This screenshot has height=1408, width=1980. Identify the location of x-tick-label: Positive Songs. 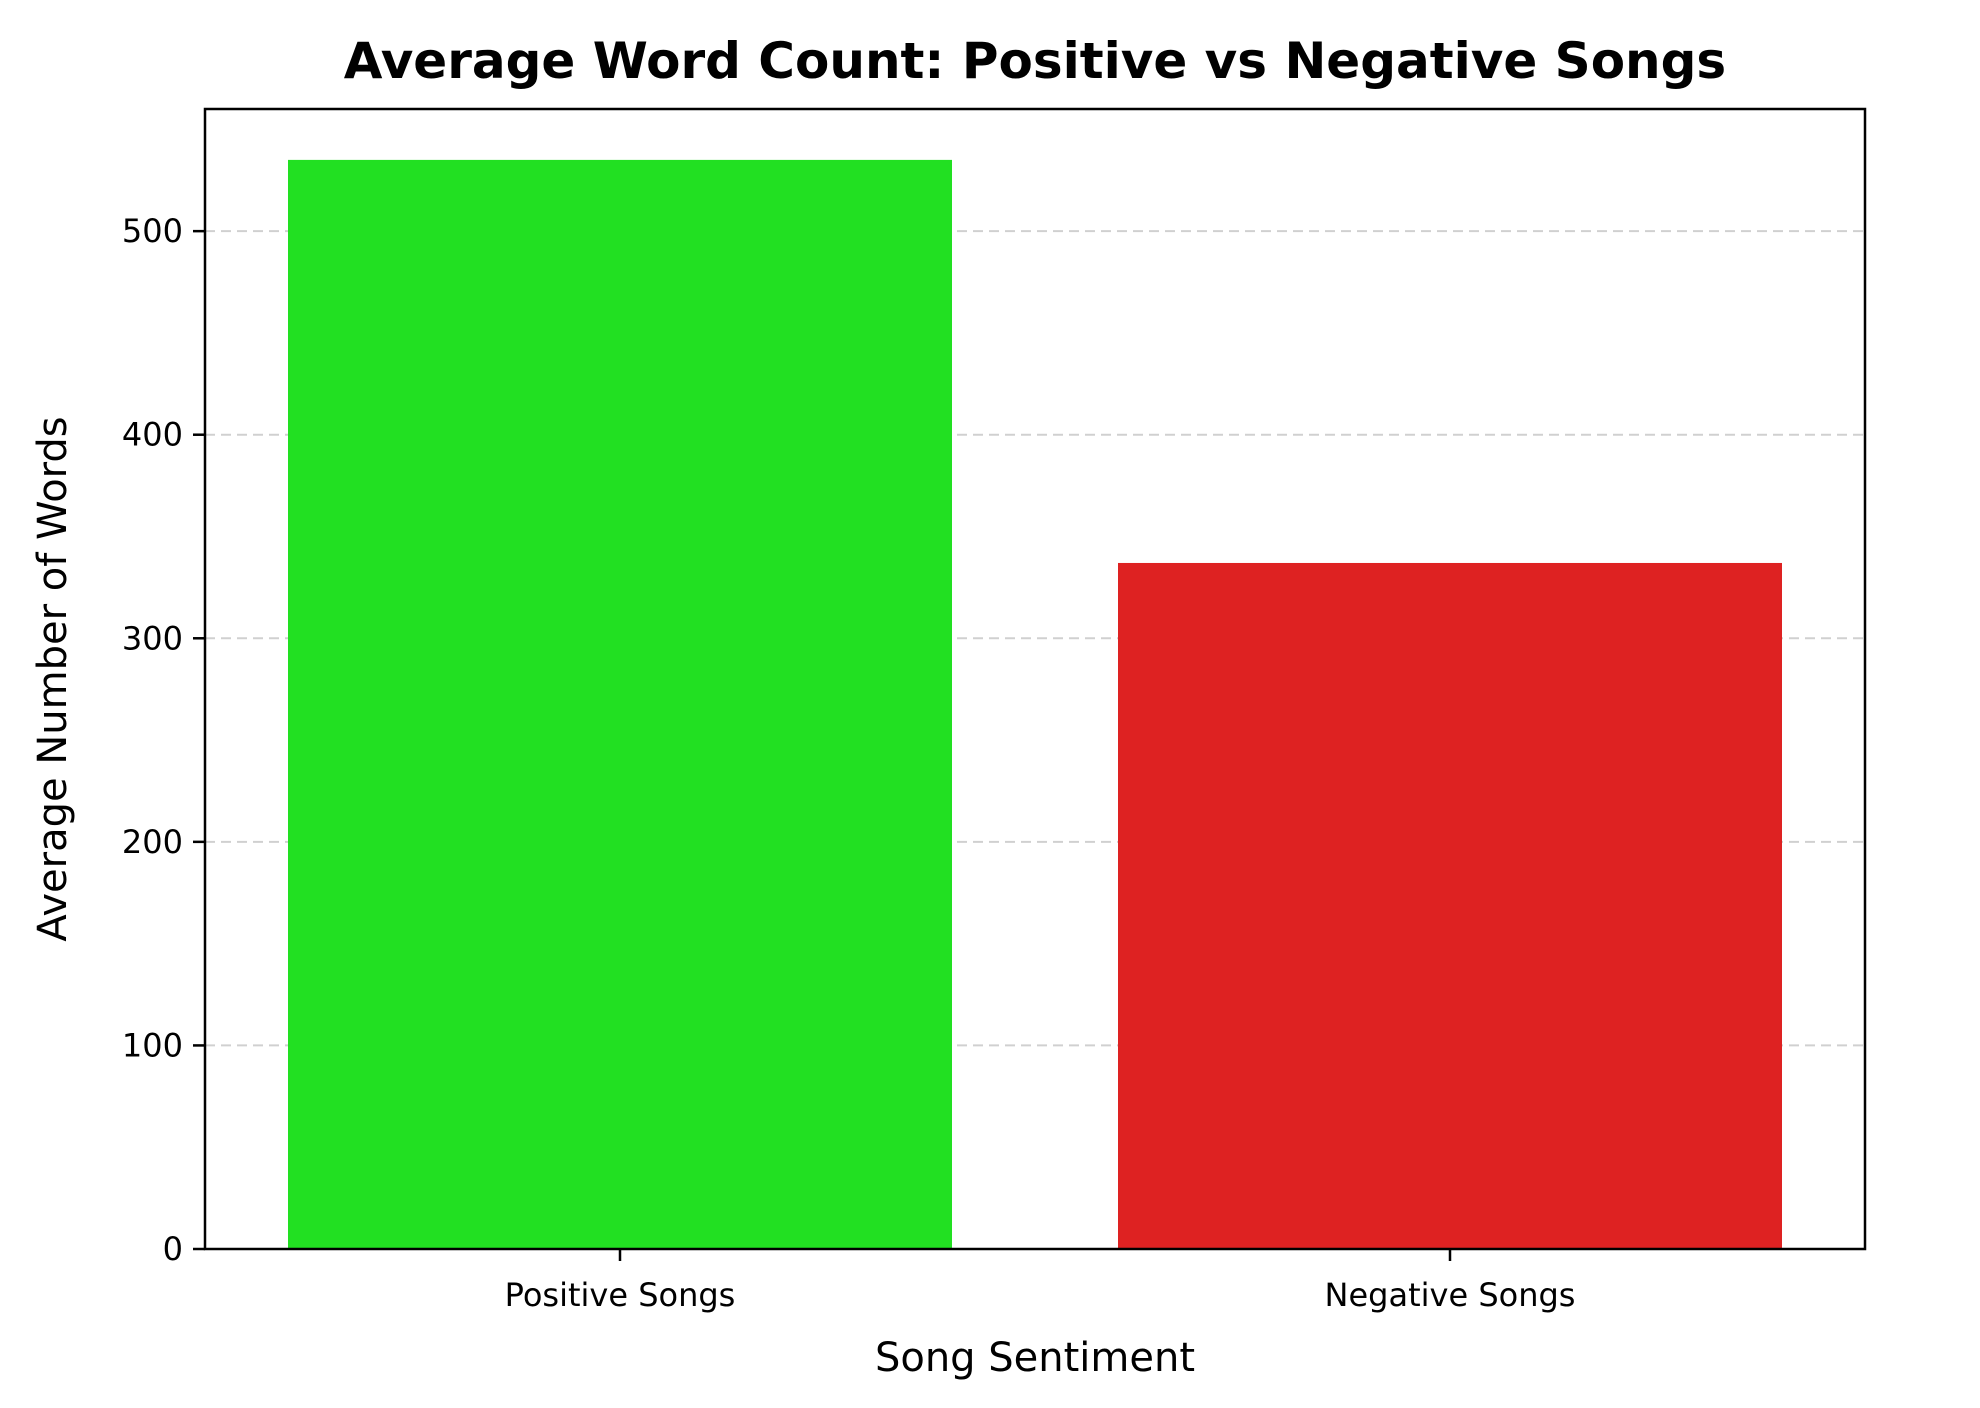
(620, 1295).